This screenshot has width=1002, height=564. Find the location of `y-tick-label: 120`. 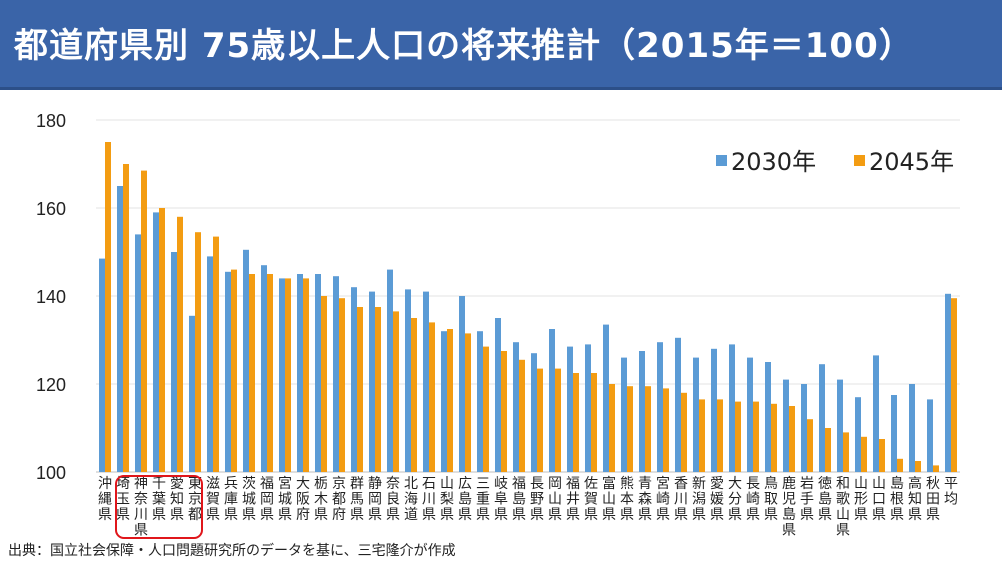

y-tick-label: 120 is located at coordinates (51, 385).